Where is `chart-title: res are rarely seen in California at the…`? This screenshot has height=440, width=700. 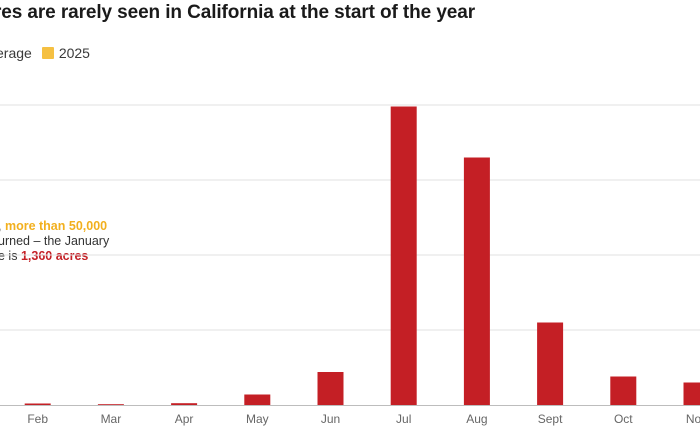
chart-title: res are rarely seen in California at the… is located at coordinates (238, 12).